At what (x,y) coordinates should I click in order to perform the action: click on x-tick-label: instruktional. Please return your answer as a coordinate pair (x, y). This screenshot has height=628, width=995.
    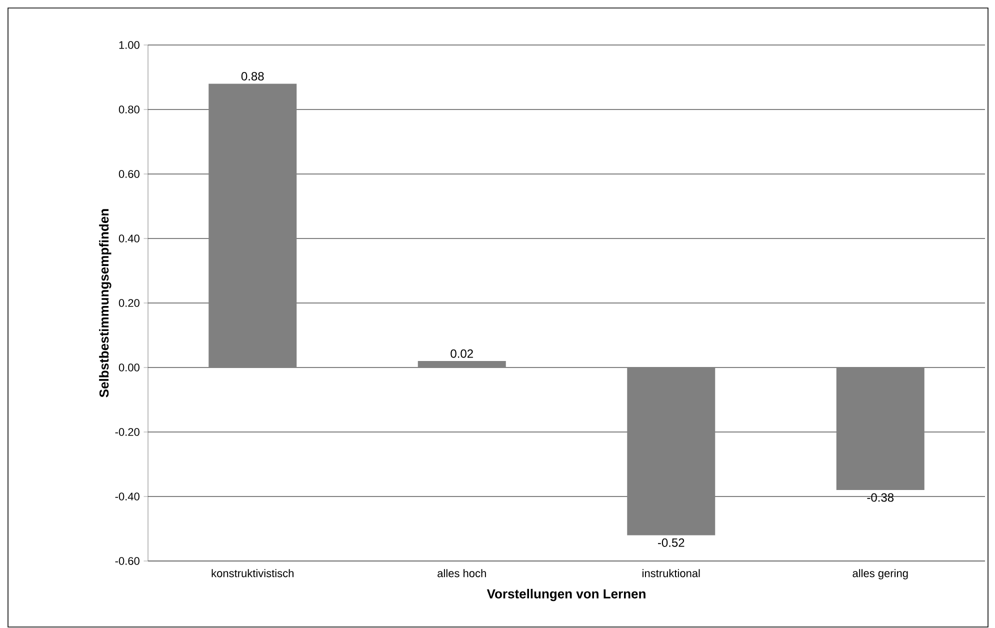
    Looking at the image, I should click on (671, 573).